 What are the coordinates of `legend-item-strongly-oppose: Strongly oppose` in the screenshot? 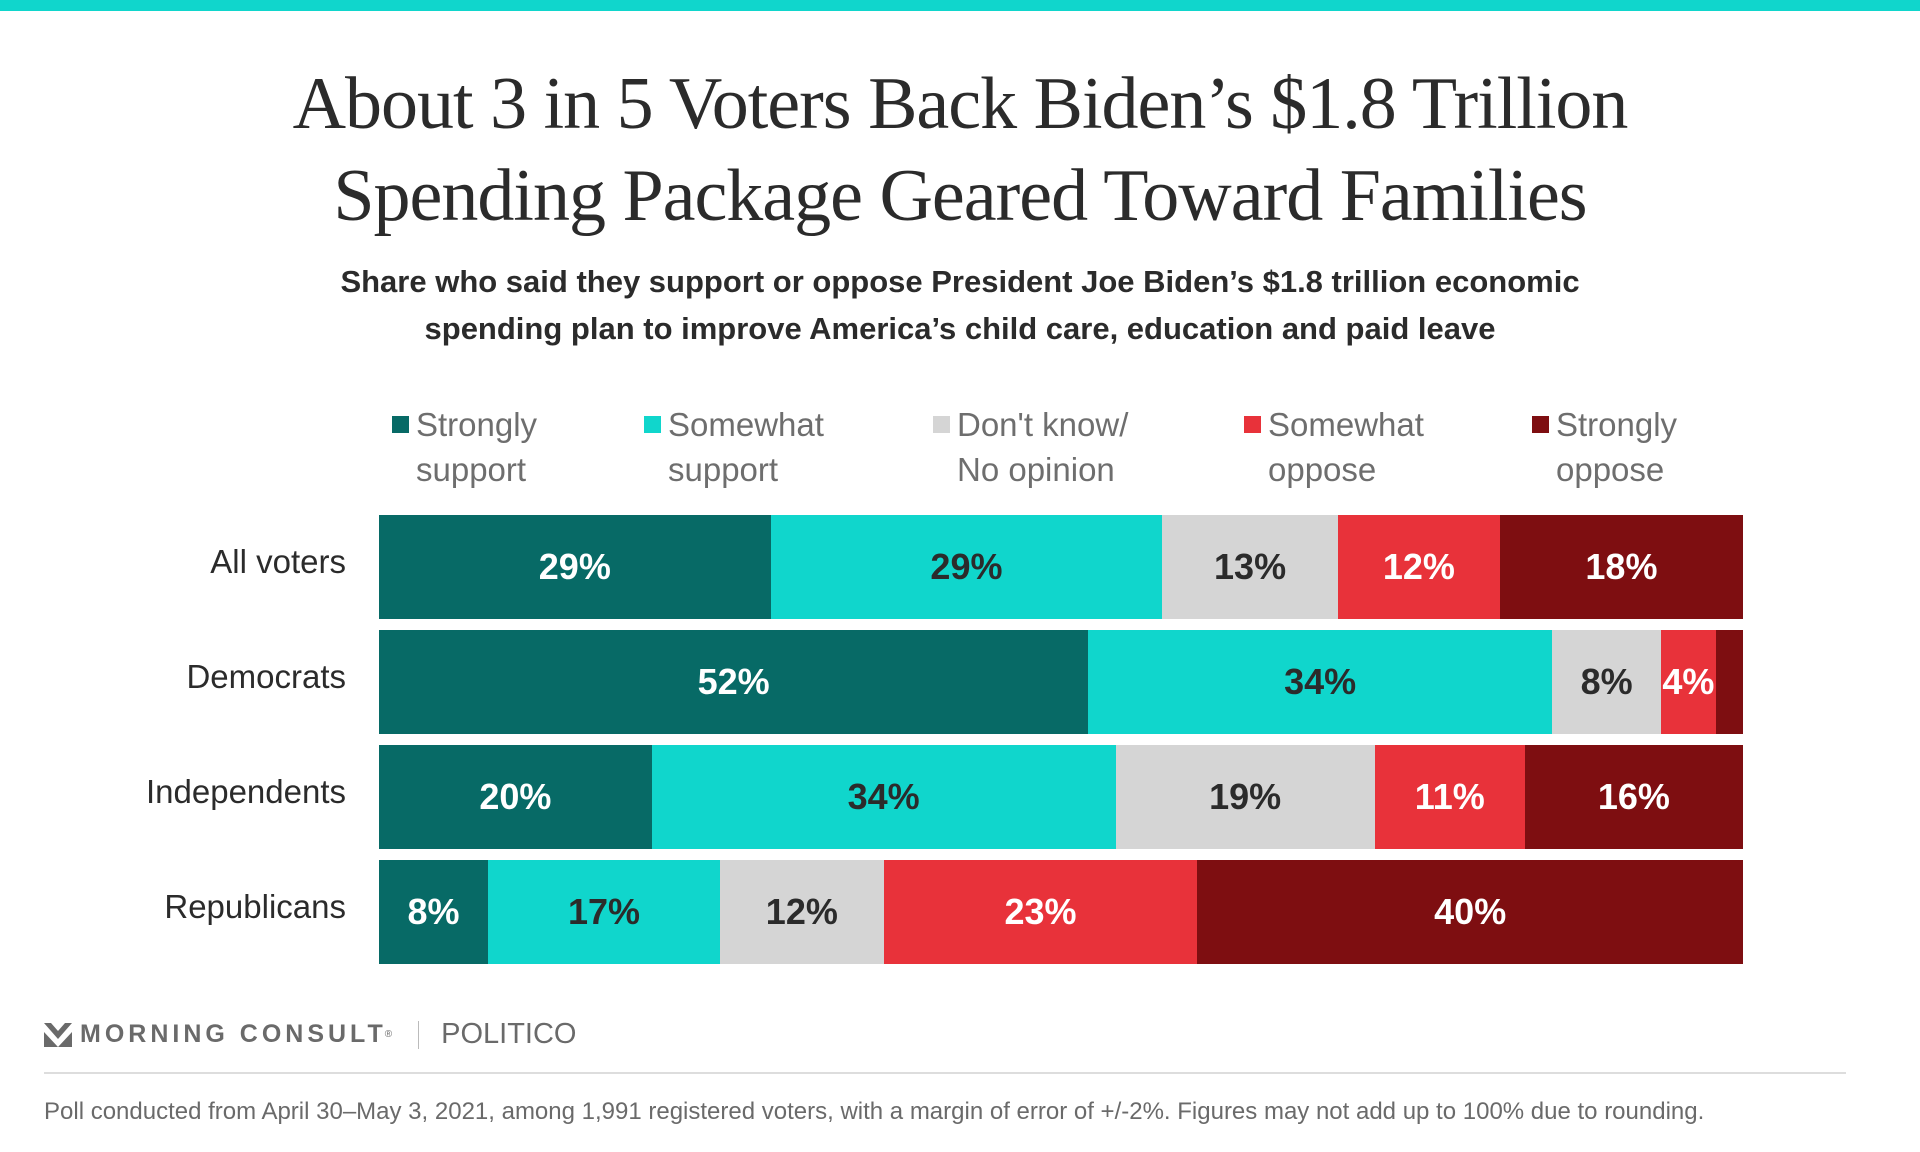 It's located at (1604, 447).